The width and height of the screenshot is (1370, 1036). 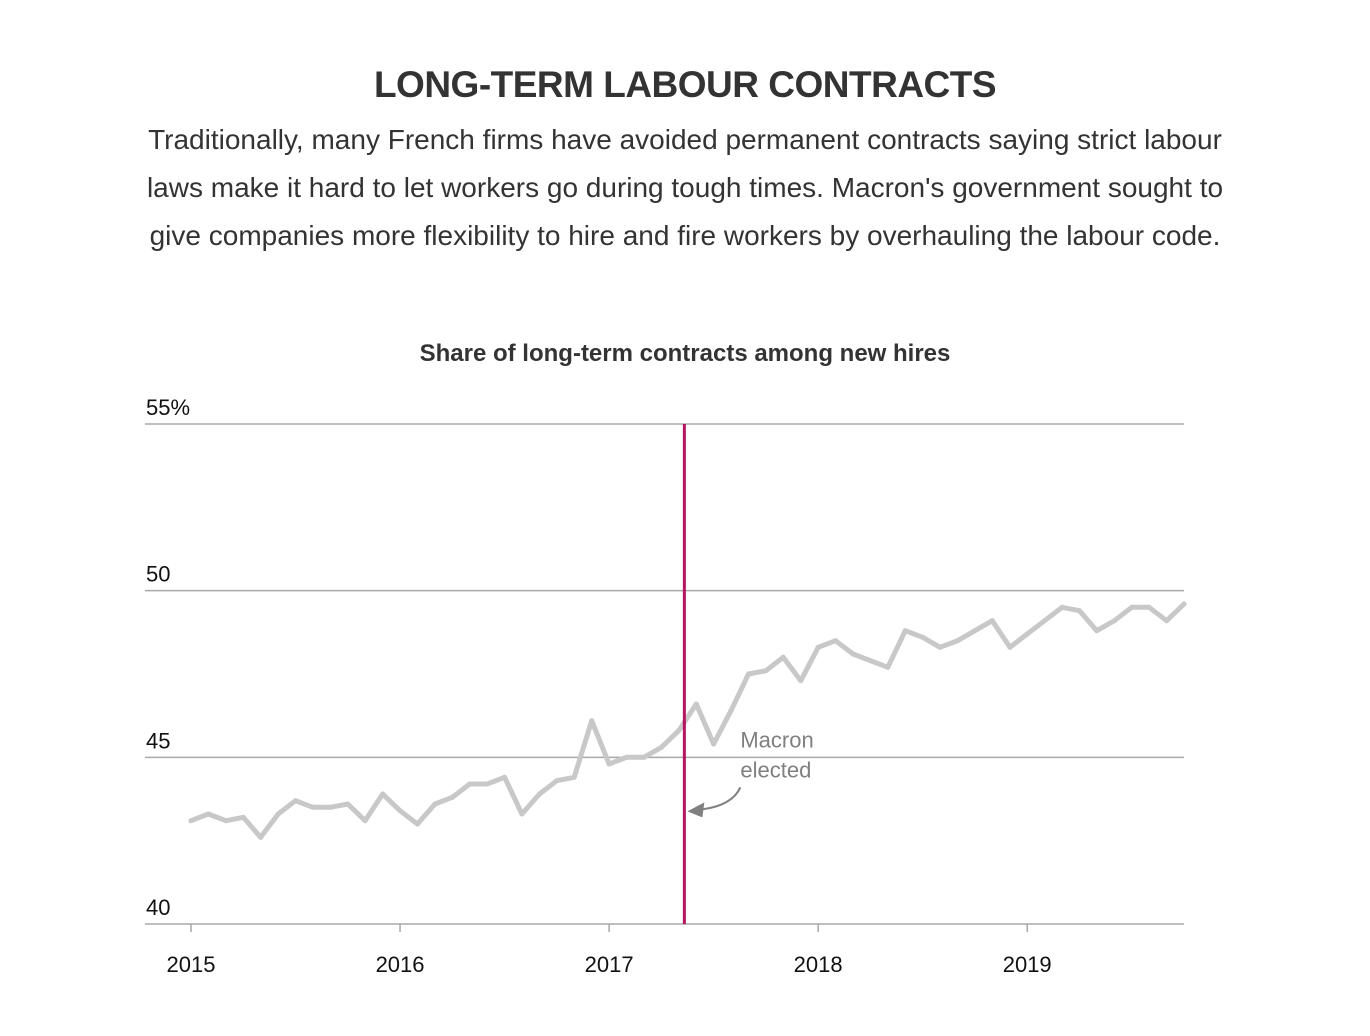 What do you see at coordinates (776, 739) in the screenshot?
I see `annotation-label: Macron` at bounding box center [776, 739].